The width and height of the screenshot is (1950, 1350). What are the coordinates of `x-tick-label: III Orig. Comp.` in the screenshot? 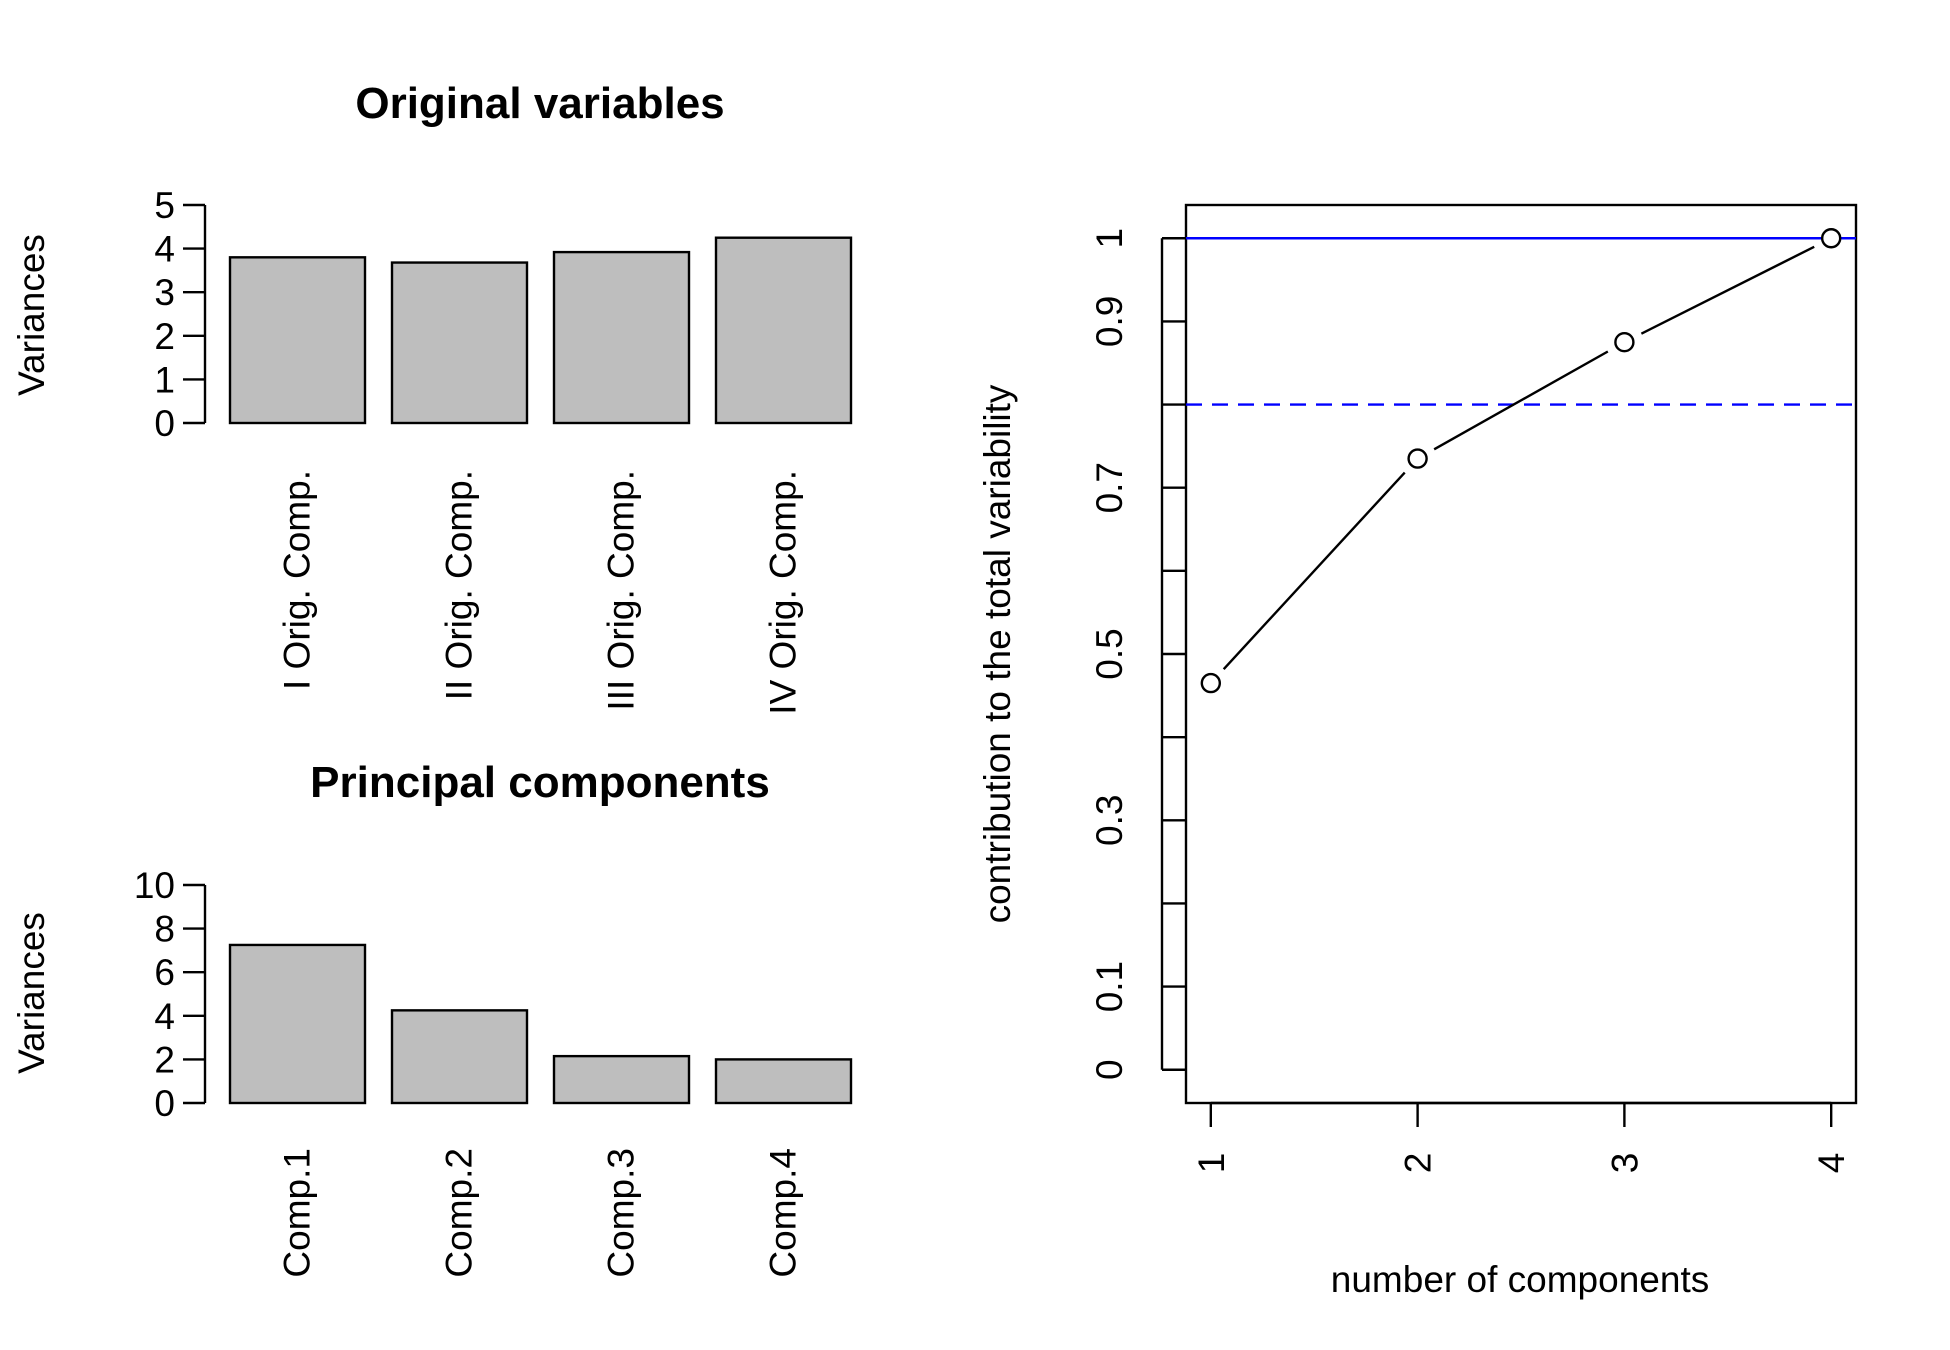 It's located at (621, 590).